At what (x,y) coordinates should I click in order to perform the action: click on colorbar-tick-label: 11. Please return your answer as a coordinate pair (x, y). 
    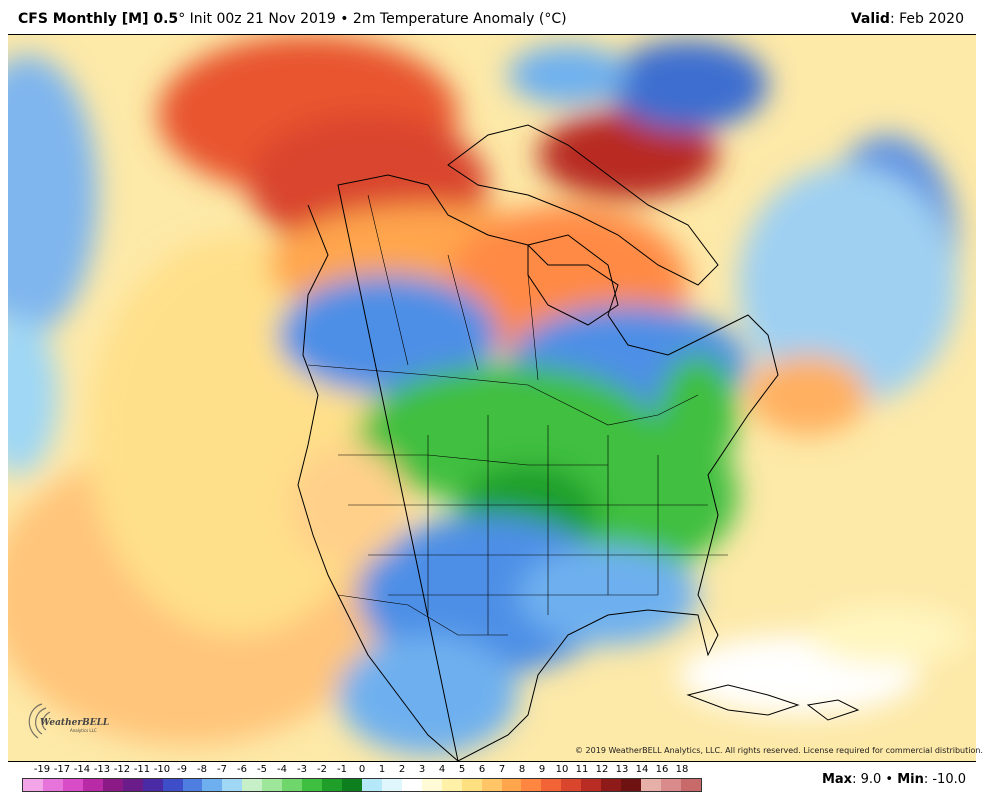
    Looking at the image, I should click on (582, 769).